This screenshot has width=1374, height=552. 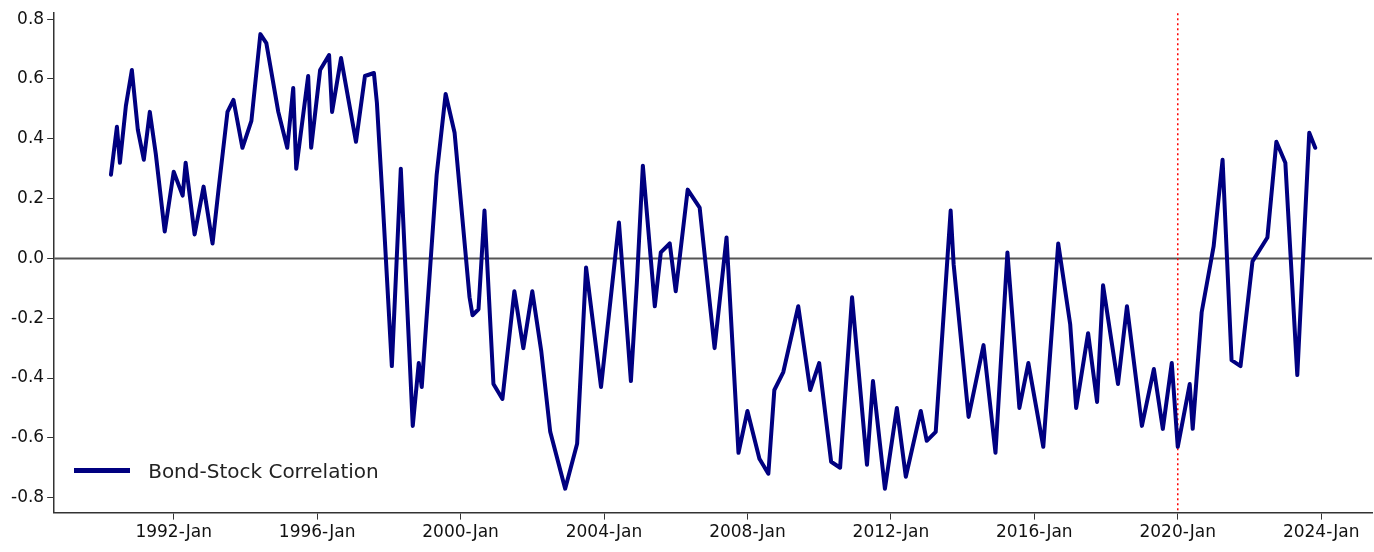 I want to click on y-tick-label: 0.2, so click(x=31, y=197).